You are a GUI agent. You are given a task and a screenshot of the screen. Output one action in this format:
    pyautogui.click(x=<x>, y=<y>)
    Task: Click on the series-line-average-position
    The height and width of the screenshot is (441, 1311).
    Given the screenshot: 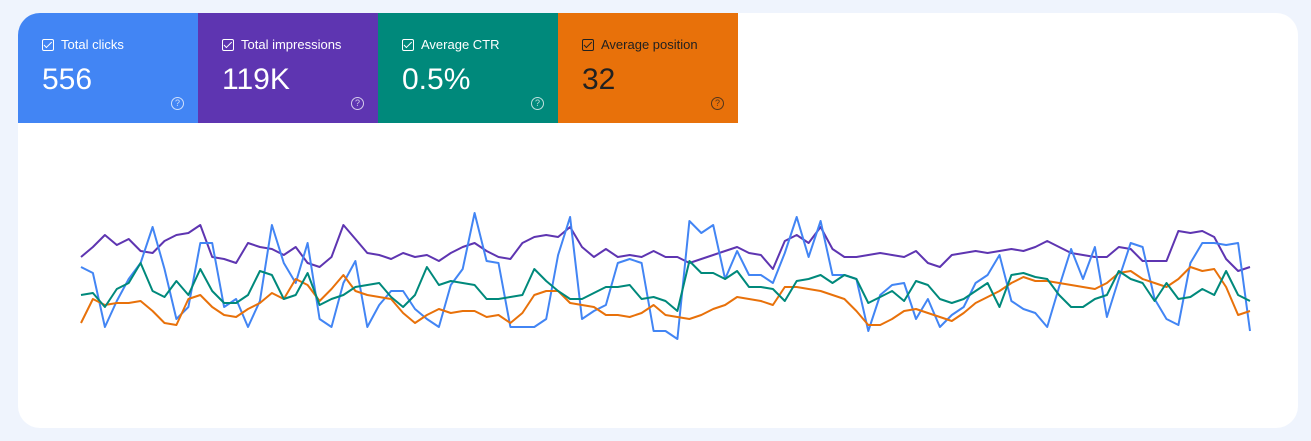 What is the action you would take?
    pyautogui.click(x=665, y=296)
    